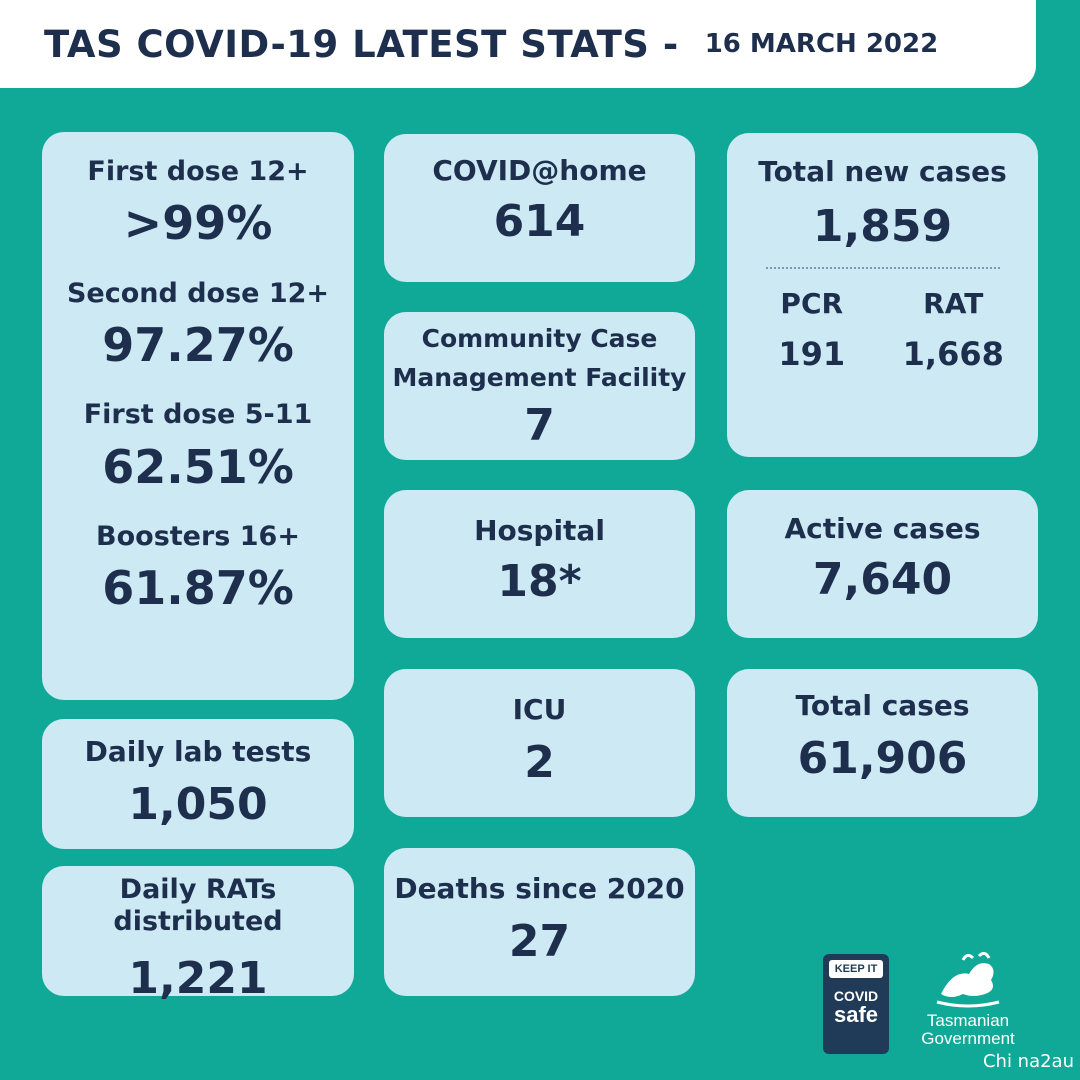 The image size is (1080, 1080). What do you see at coordinates (539, 338) in the screenshot?
I see `ccmf-label-line1: Community Case` at bounding box center [539, 338].